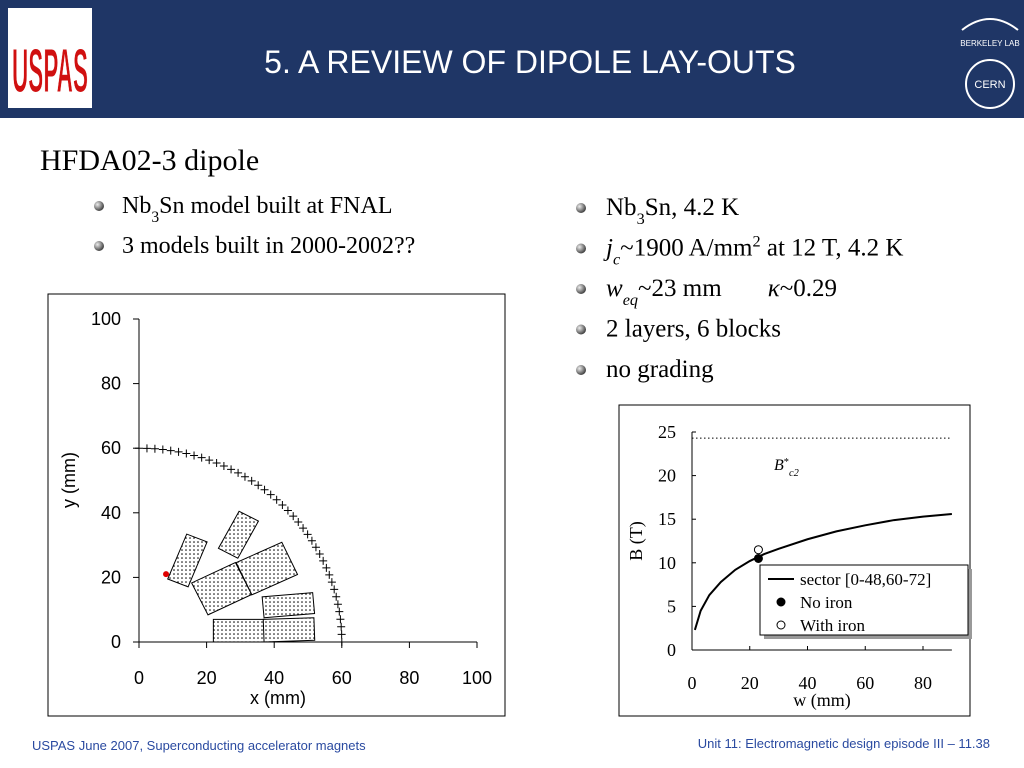  Describe the element at coordinates (774, 288) in the screenshot. I see `text-segment: κ` at that location.